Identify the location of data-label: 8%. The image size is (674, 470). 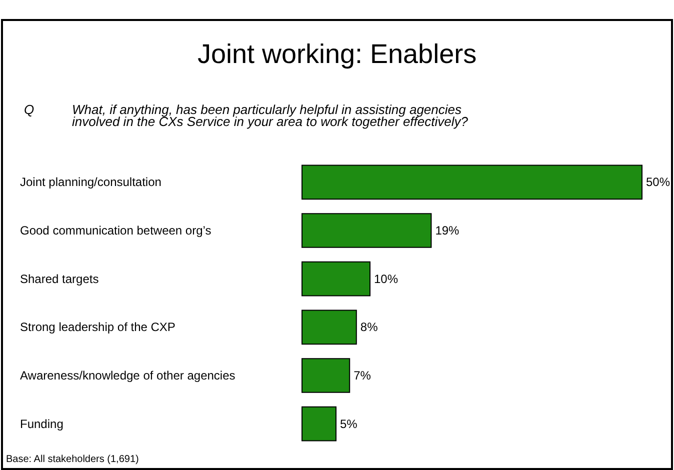
(369, 327).